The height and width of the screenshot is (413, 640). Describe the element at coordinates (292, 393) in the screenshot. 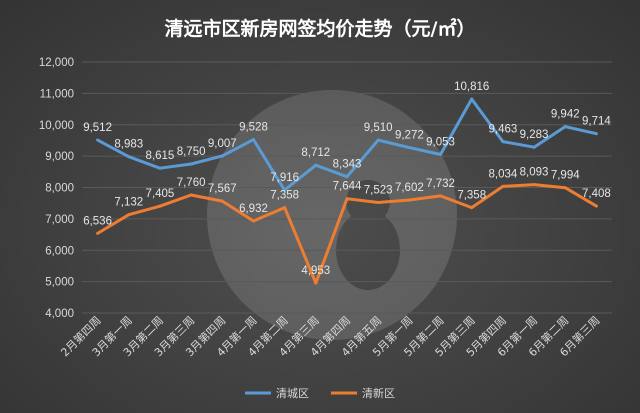

I see `legend-label: 清城区` at that location.